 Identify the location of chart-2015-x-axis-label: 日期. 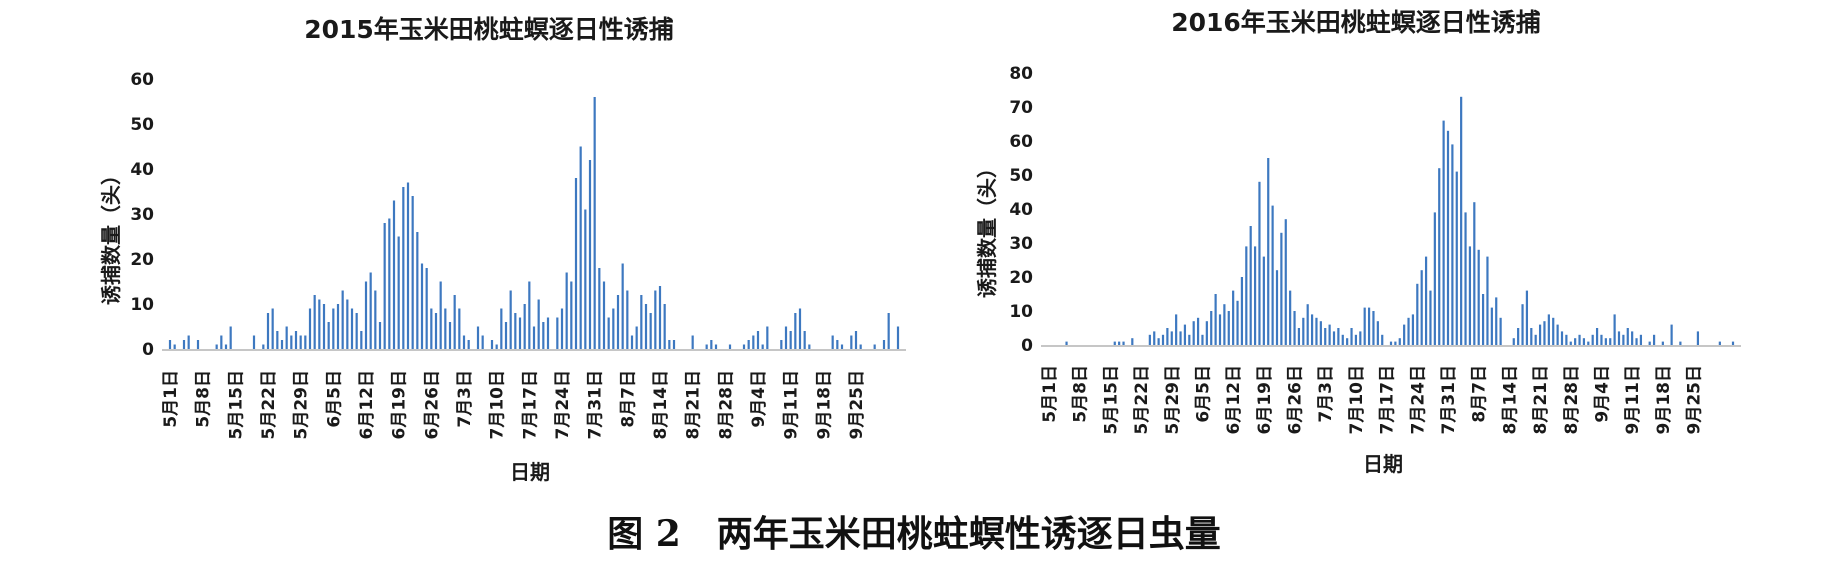
(530, 472).